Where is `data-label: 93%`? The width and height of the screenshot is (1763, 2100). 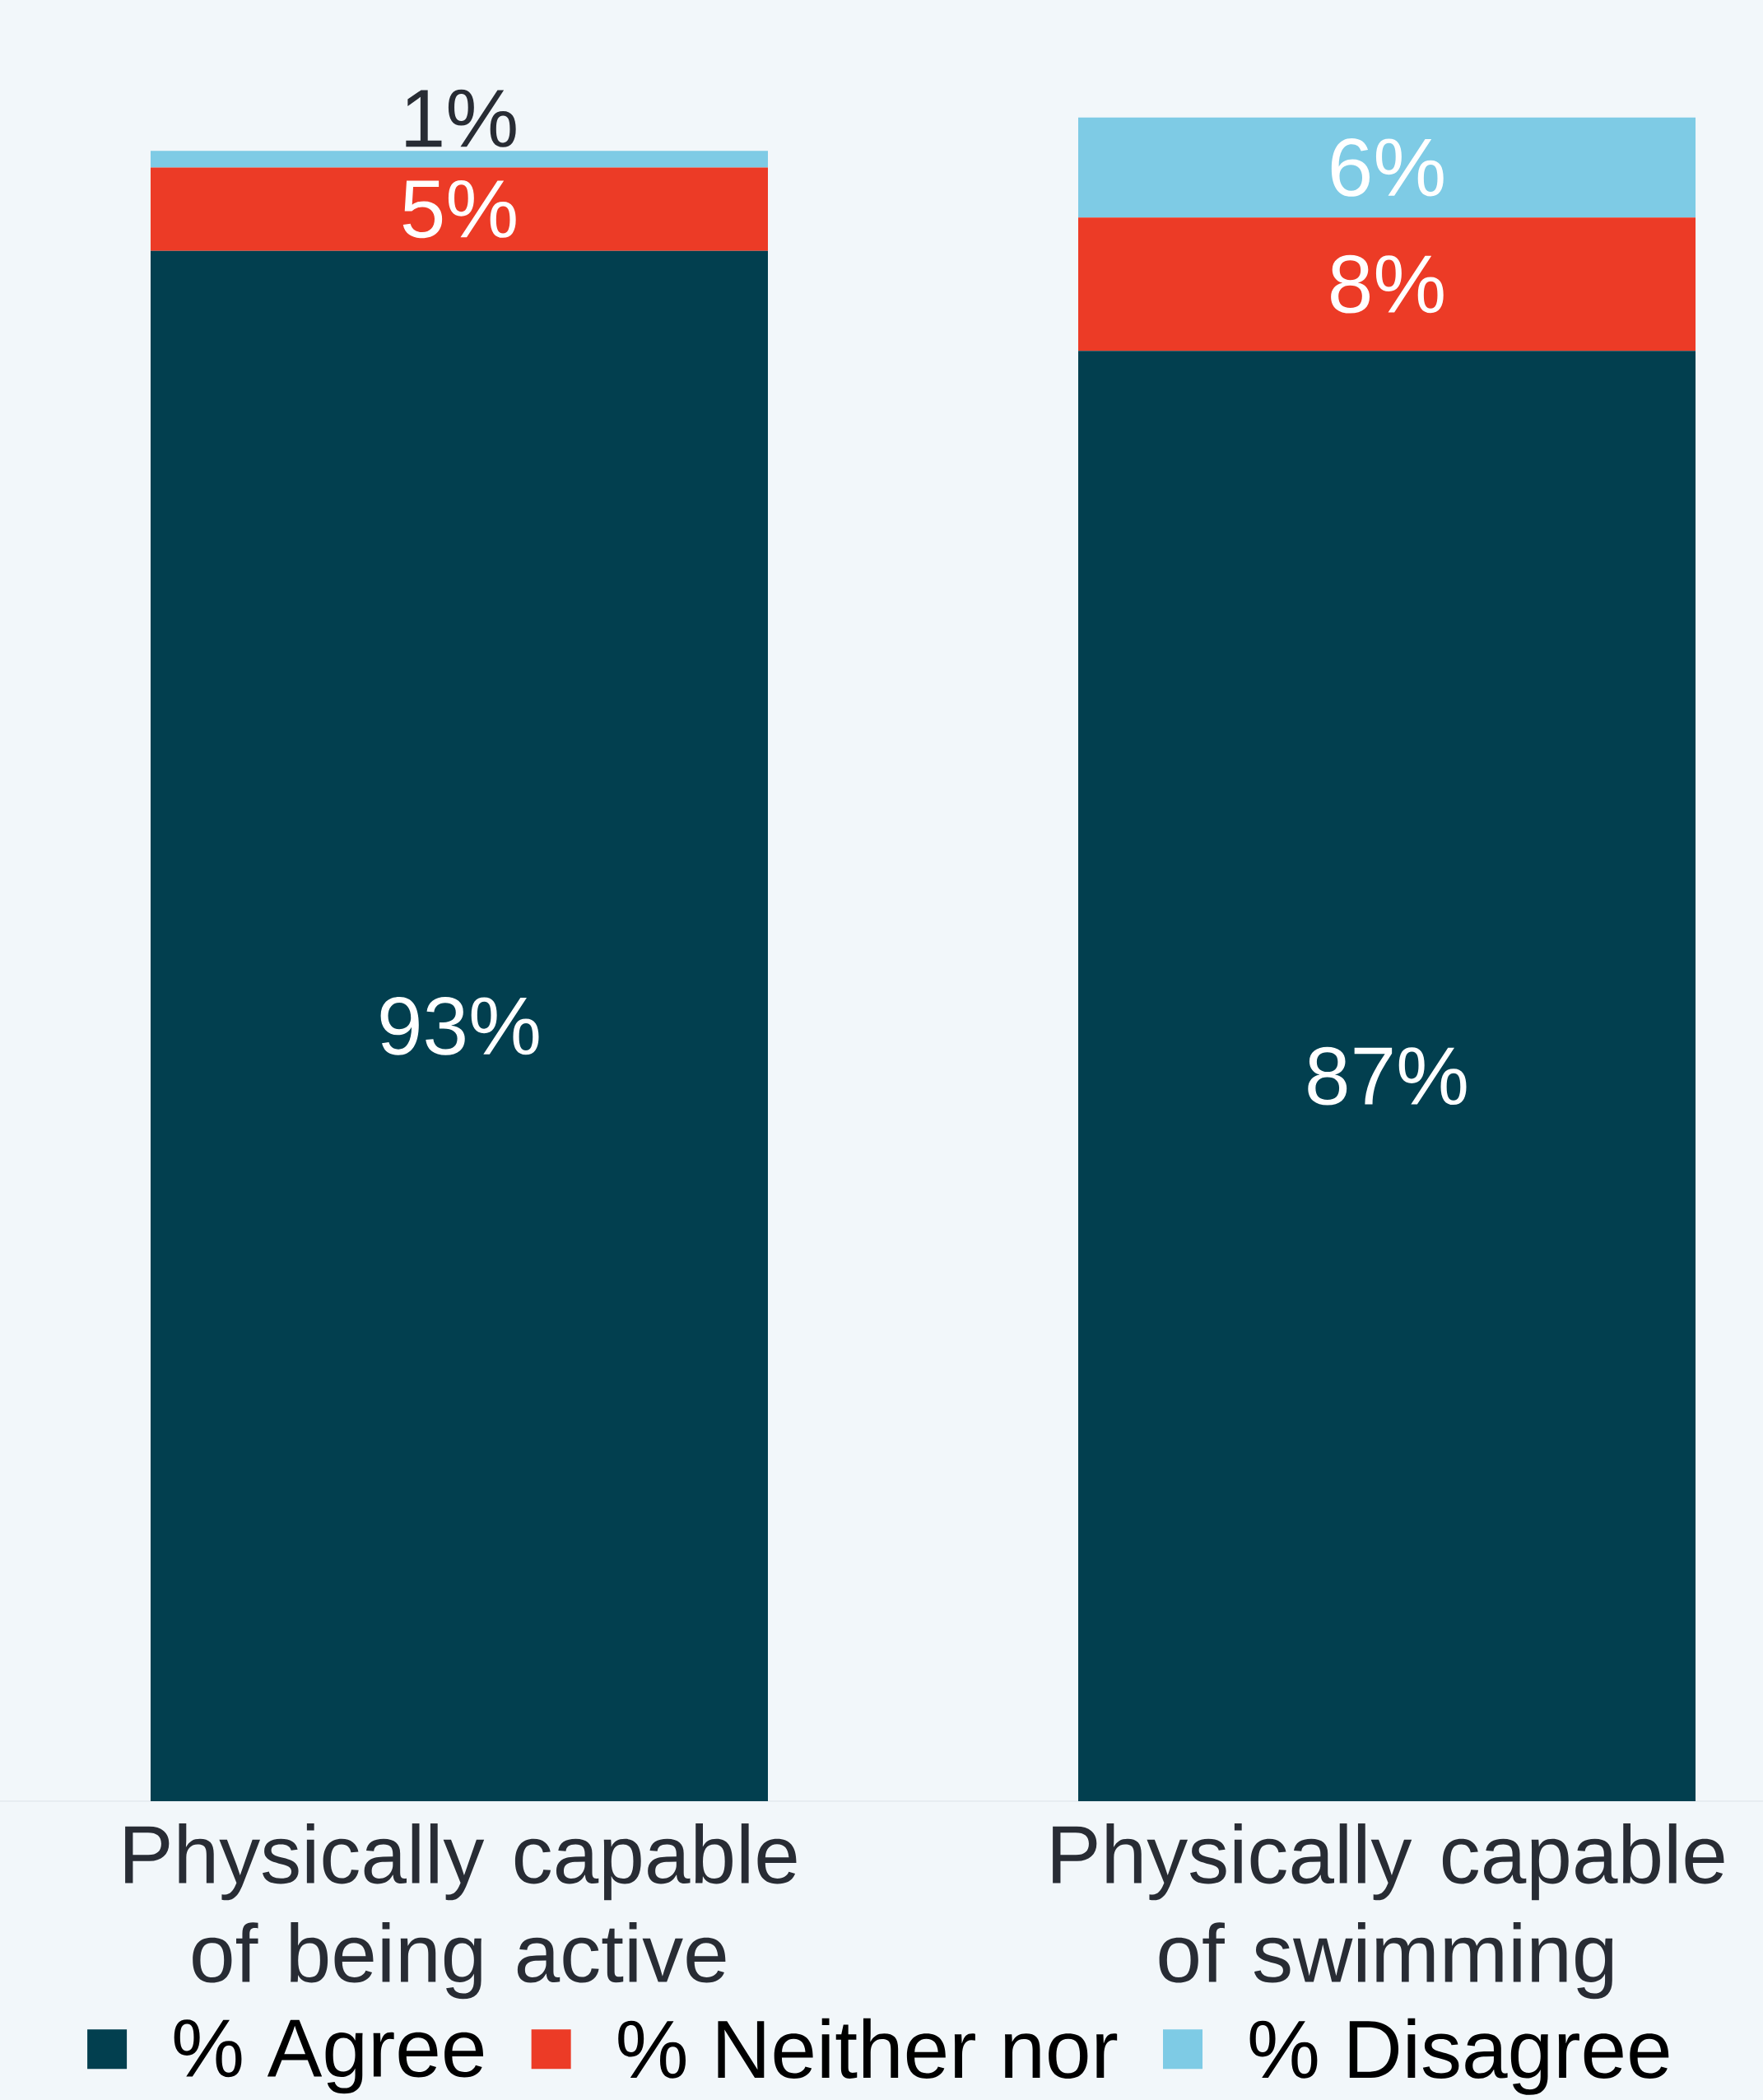
data-label: 93% is located at coordinates (459, 1025).